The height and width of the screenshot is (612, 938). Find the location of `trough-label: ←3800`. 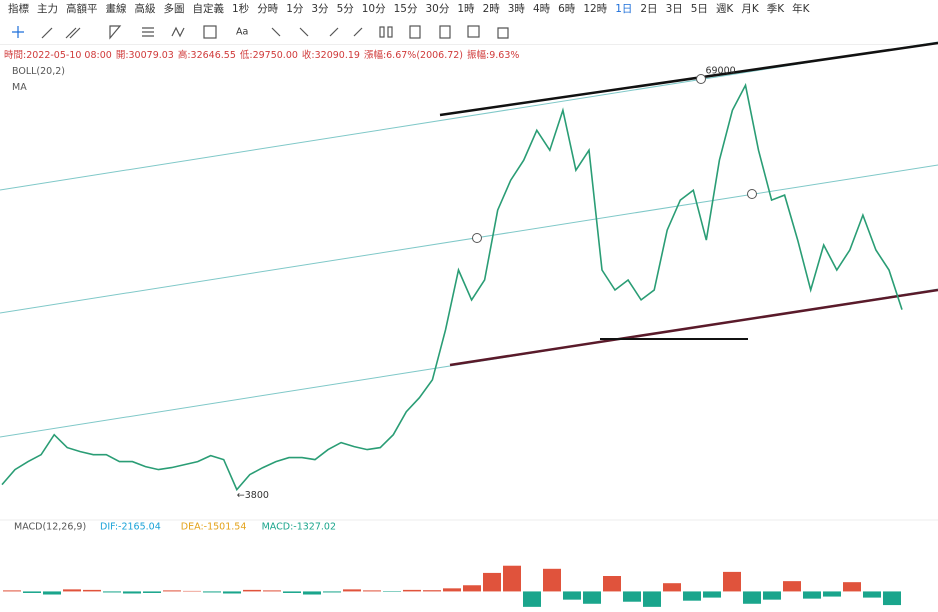

trough-label: ←3800 is located at coordinates (253, 495).